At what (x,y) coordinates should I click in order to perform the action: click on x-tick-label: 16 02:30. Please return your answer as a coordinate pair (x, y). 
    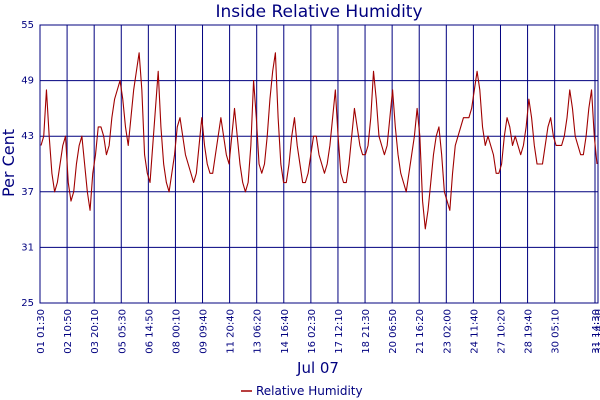
    Looking at the image, I should click on (312, 331).